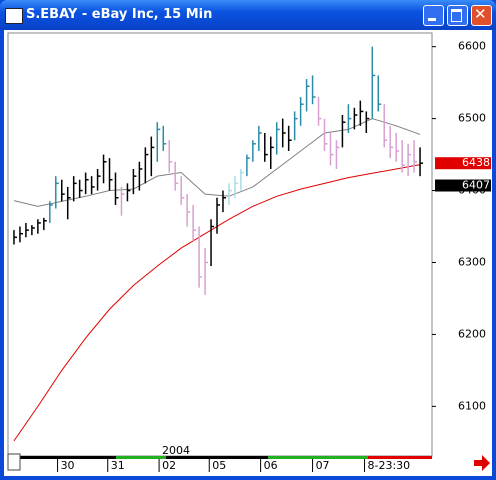 The image size is (496, 480). Describe the element at coordinates (219, 465) in the screenshot. I see `x-tick-label: 05` at that location.